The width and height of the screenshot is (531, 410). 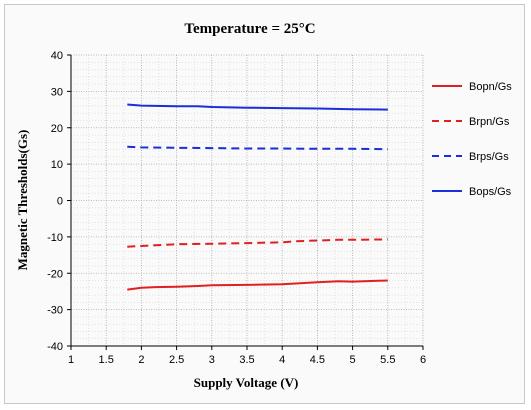 I want to click on legend-label: Bopn/Gs, so click(x=490, y=87).